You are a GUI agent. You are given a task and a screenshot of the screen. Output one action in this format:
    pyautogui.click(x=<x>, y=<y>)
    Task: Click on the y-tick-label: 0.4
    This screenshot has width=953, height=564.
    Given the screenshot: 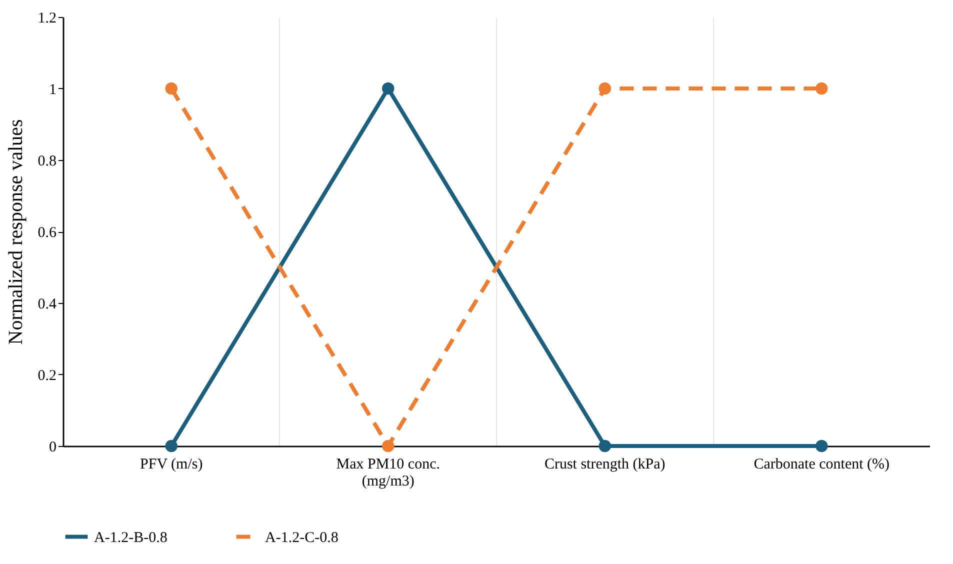 What is the action you would take?
    pyautogui.click(x=47, y=304)
    